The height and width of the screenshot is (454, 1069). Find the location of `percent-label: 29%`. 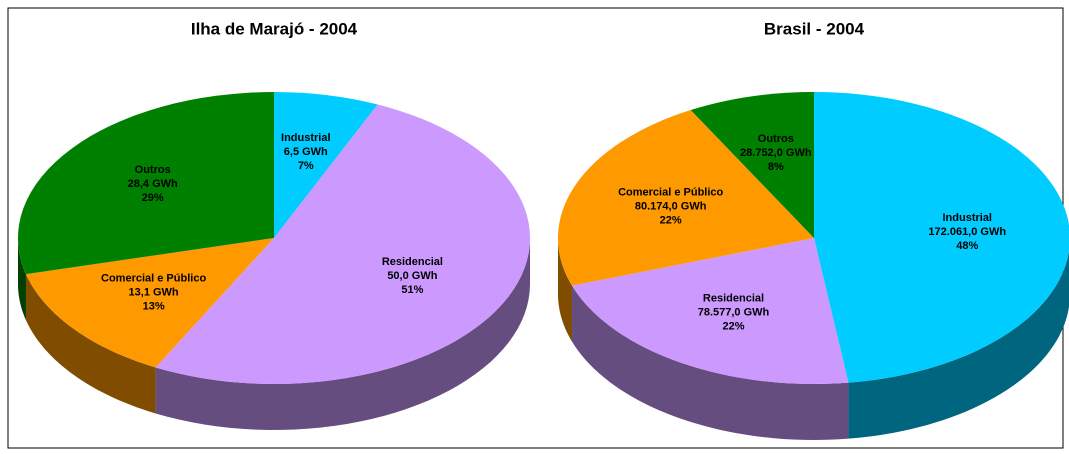

percent-label: 29% is located at coordinates (153, 198).